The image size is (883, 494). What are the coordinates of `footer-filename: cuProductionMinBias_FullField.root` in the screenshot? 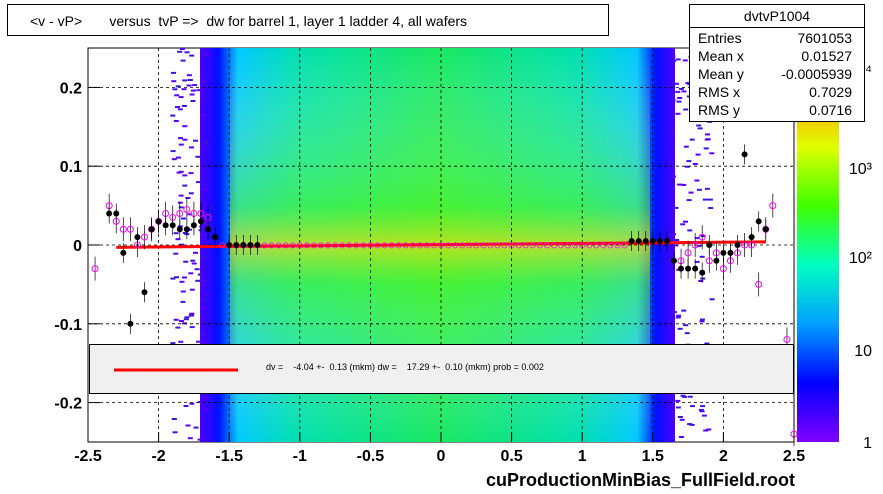 It's located at (641, 480).